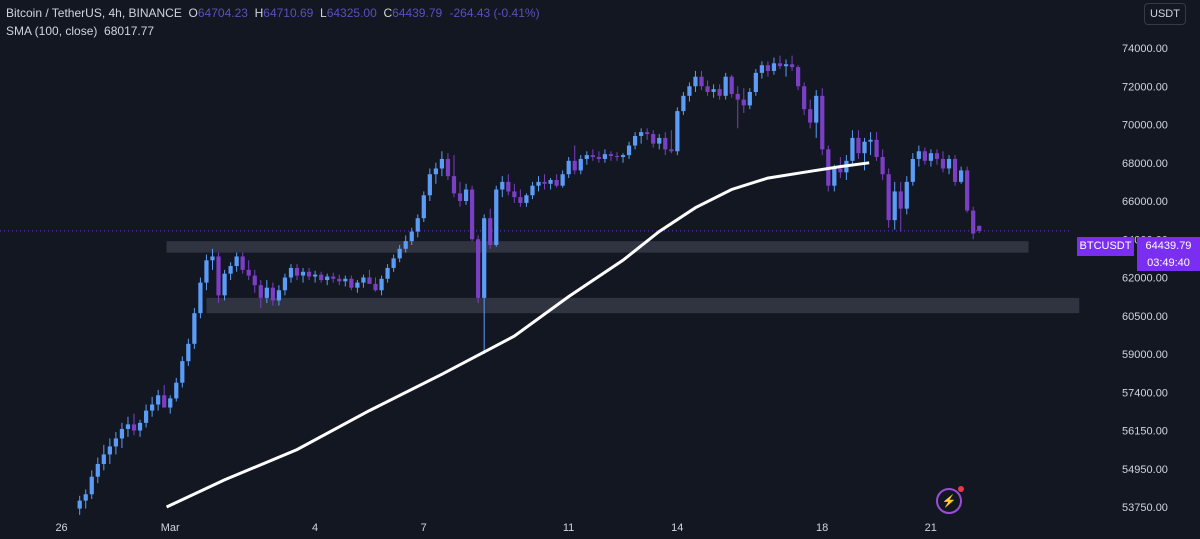 The width and height of the screenshot is (1200, 539). I want to click on x-tick-label: 11, so click(568, 528).